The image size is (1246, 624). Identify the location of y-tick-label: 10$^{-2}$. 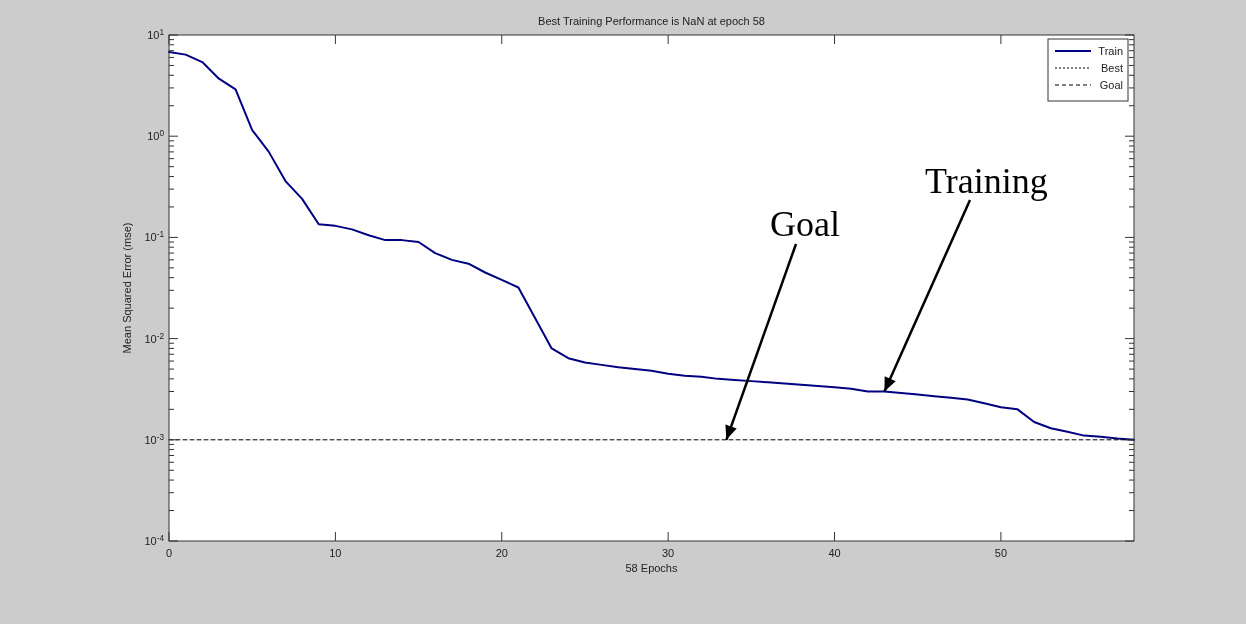
(154, 338).